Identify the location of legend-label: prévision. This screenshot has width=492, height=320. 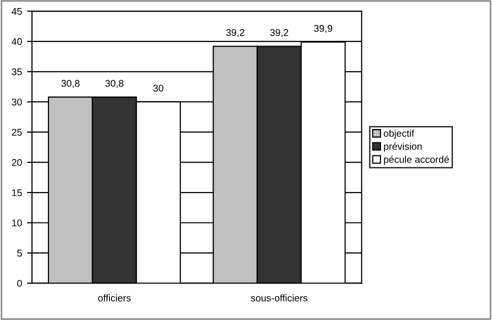
(403, 147).